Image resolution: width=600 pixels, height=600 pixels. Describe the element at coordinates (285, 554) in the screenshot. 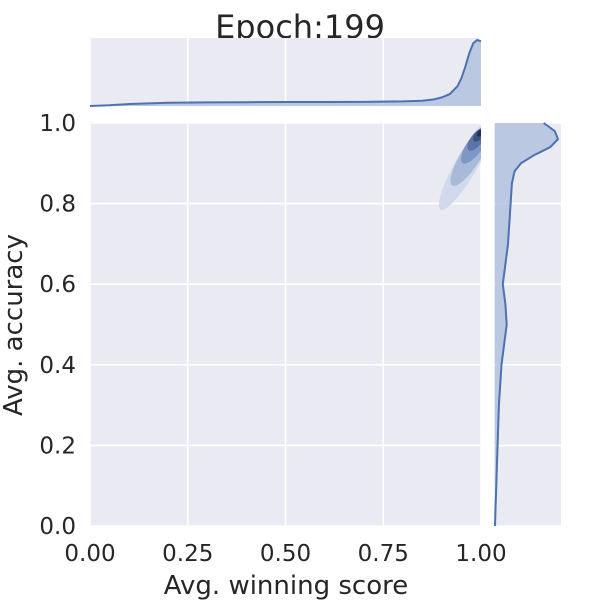

I see `x-tick-label: 0.50` at that location.